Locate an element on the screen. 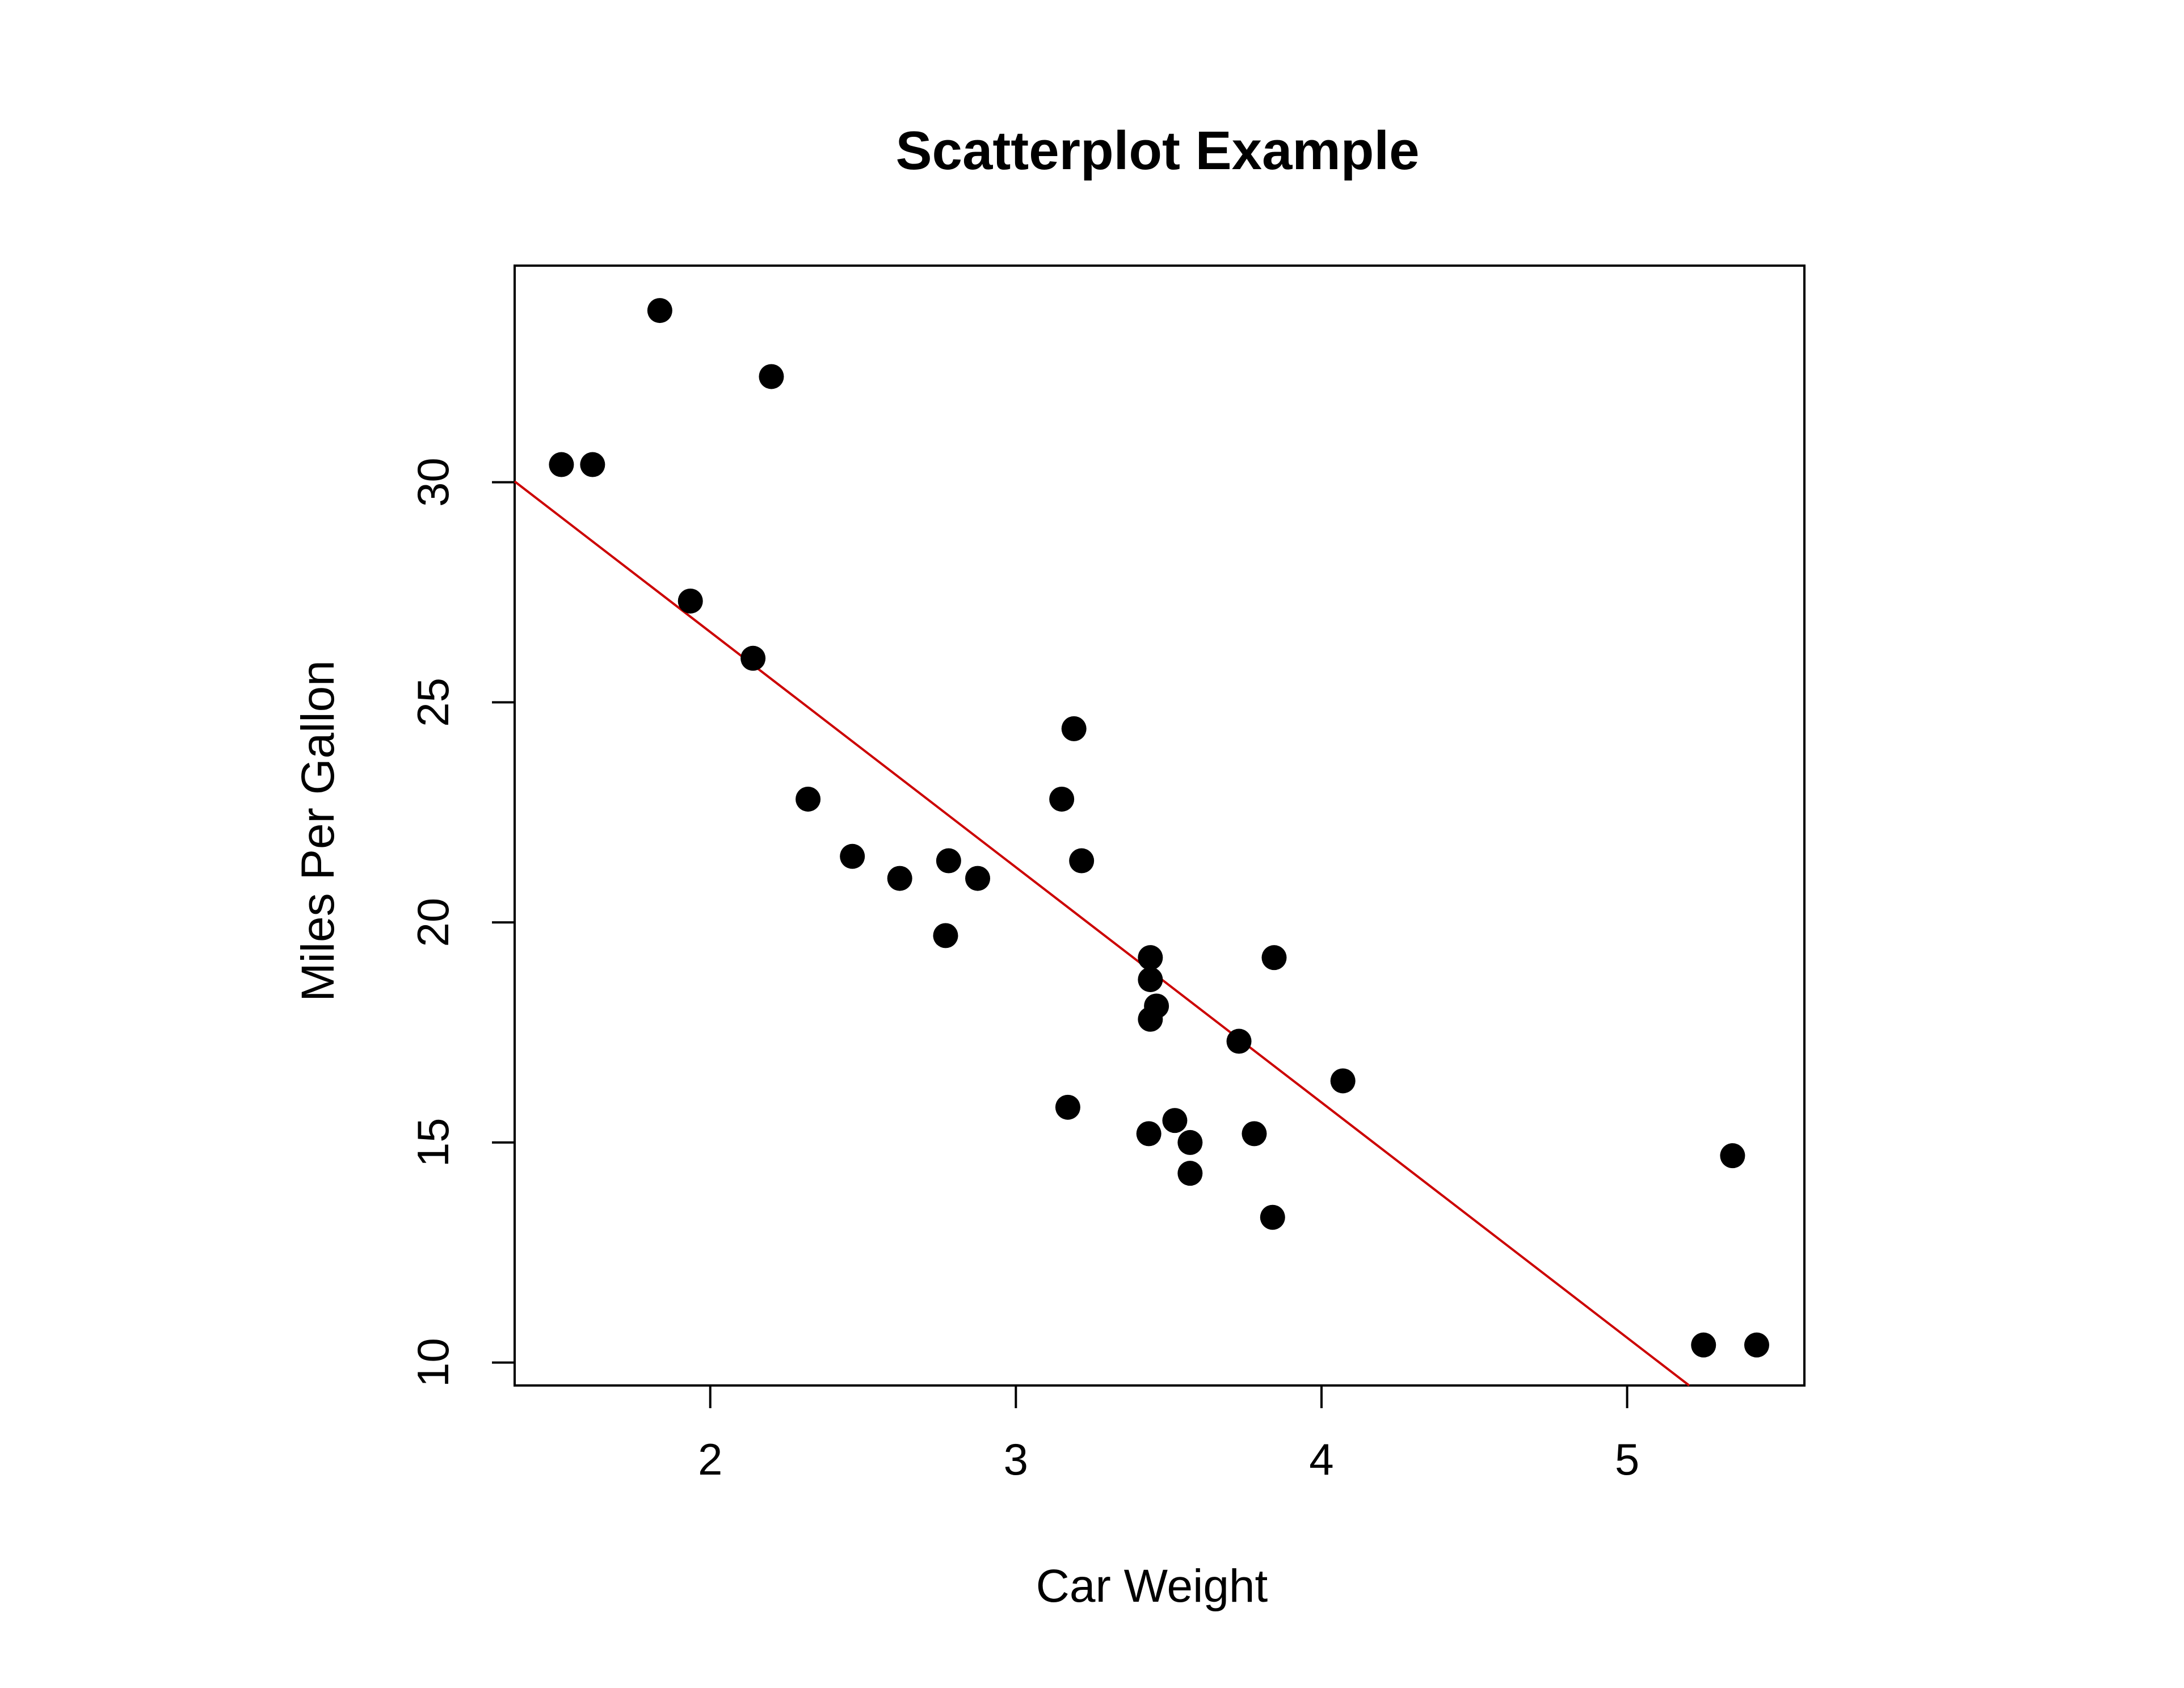 The image size is (2184, 1688). y-tick-label: 20 is located at coordinates (433, 922).